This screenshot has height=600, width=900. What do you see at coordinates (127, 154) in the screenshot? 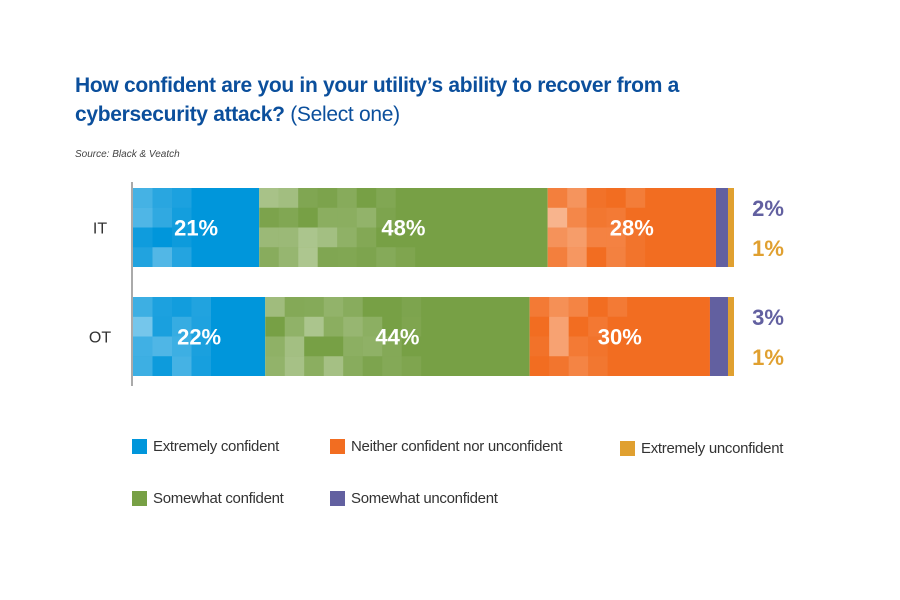
I see `source-note: Source: Black & Veatch` at bounding box center [127, 154].